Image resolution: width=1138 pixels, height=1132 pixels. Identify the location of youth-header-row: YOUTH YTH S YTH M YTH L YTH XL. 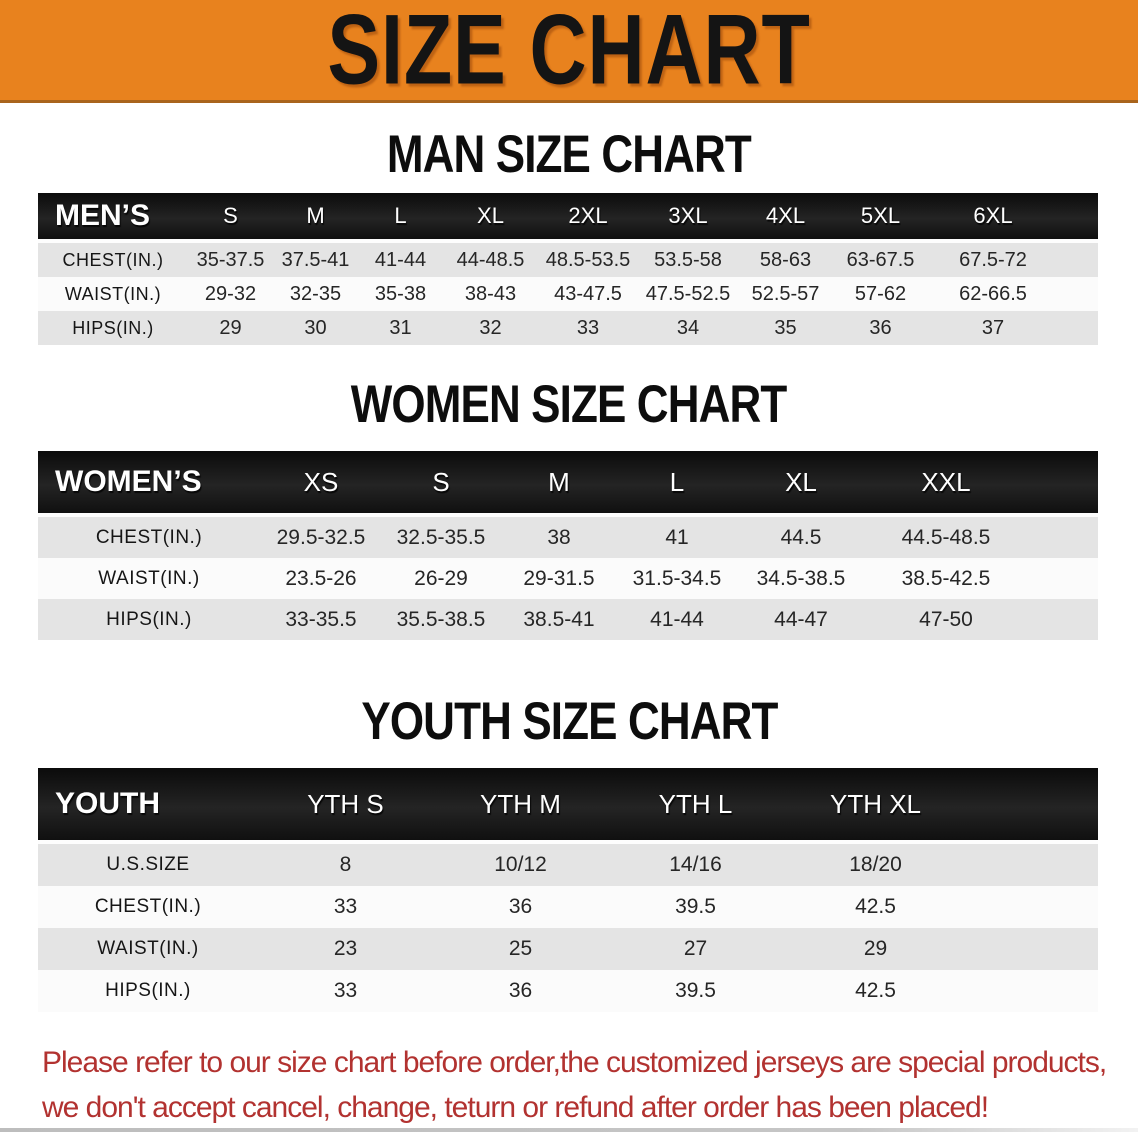
(568, 806).